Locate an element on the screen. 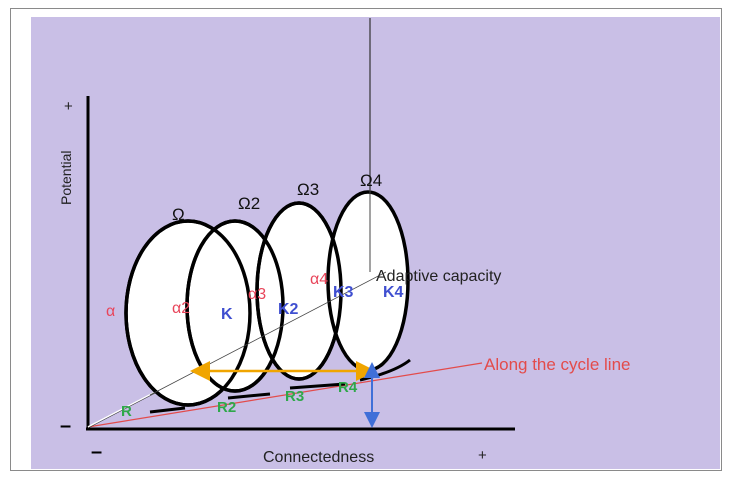 The height and width of the screenshot is (483, 729). x-axis-plus: + is located at coordinates (482, 455).